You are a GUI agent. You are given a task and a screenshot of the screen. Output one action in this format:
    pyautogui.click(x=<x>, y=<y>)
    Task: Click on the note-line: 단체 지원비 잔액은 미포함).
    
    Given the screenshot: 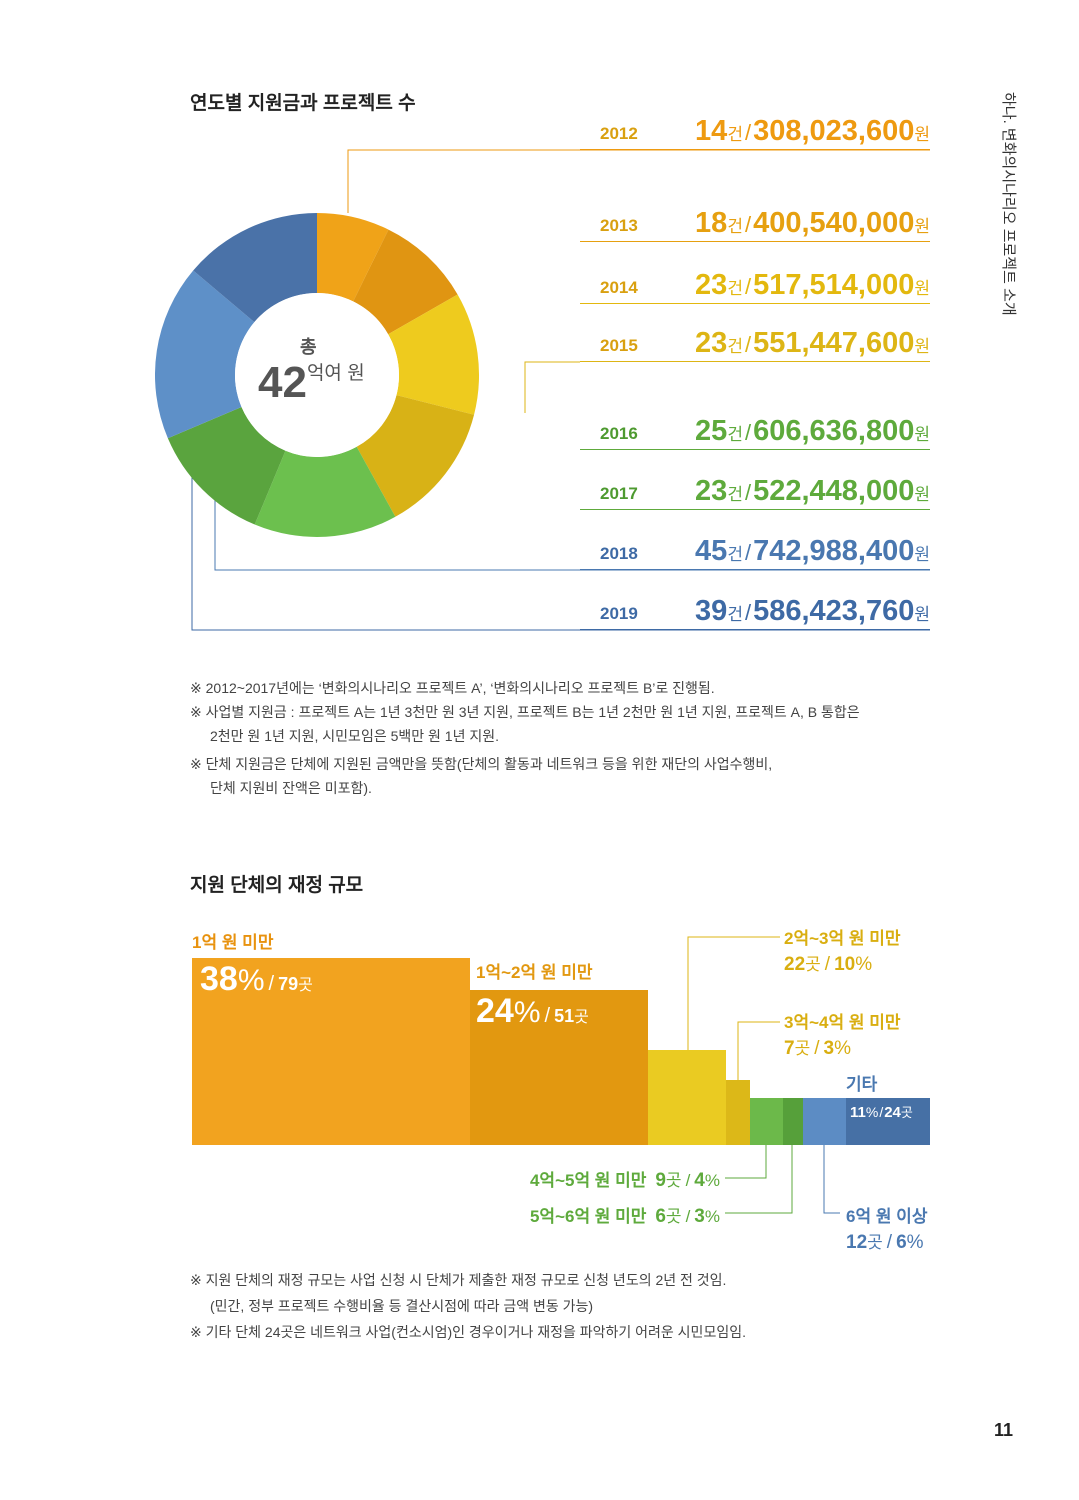 What is the action you would take?
    pyautogui.click(x=291, y=788)
    